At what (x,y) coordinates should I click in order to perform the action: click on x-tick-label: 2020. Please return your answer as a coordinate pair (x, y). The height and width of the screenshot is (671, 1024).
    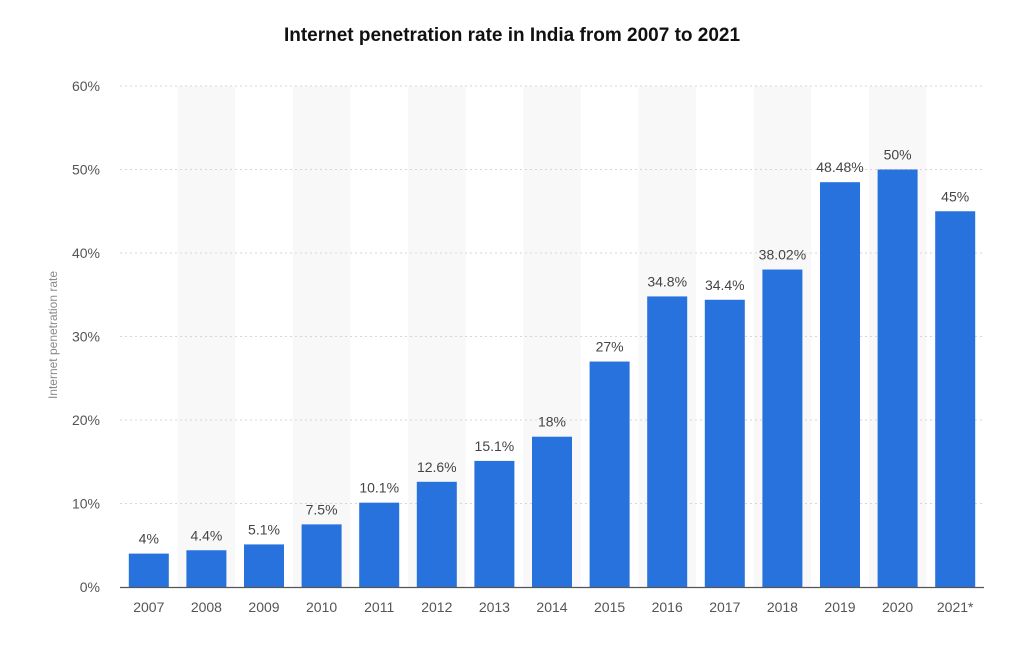
    Looking at the image, I should click on (897, 607).